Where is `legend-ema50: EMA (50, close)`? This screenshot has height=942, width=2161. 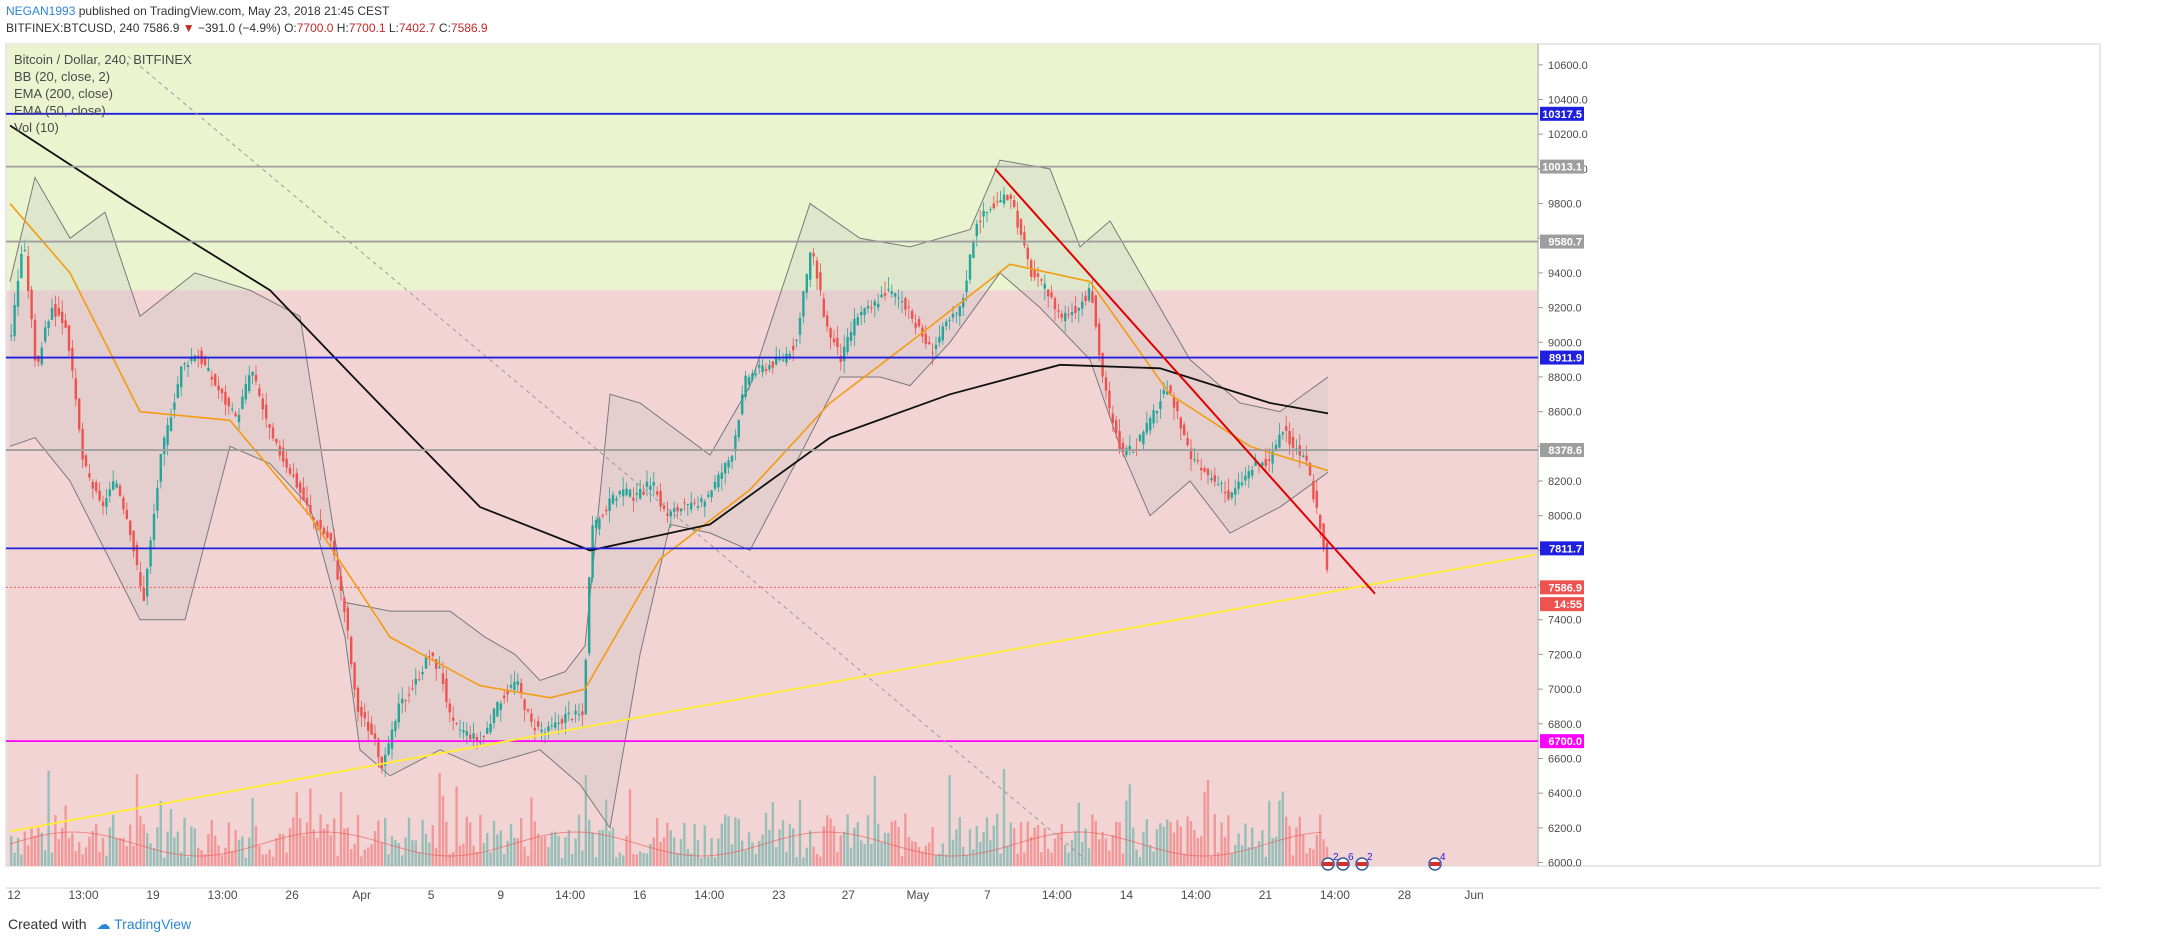
legend-ema50: EMA (50, close) is located at coordinates (60, 110).